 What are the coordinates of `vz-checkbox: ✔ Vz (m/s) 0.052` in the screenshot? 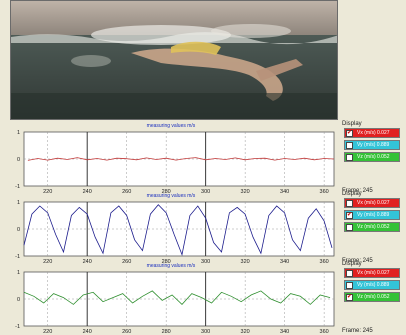 It's located at (372, 297).